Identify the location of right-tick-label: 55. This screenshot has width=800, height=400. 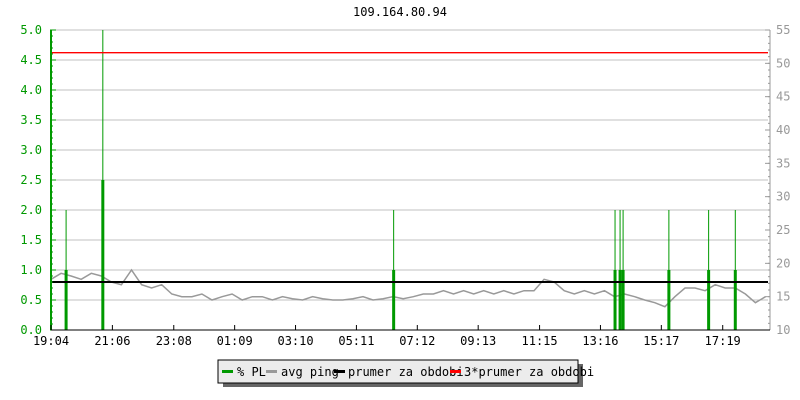
(783, 30).